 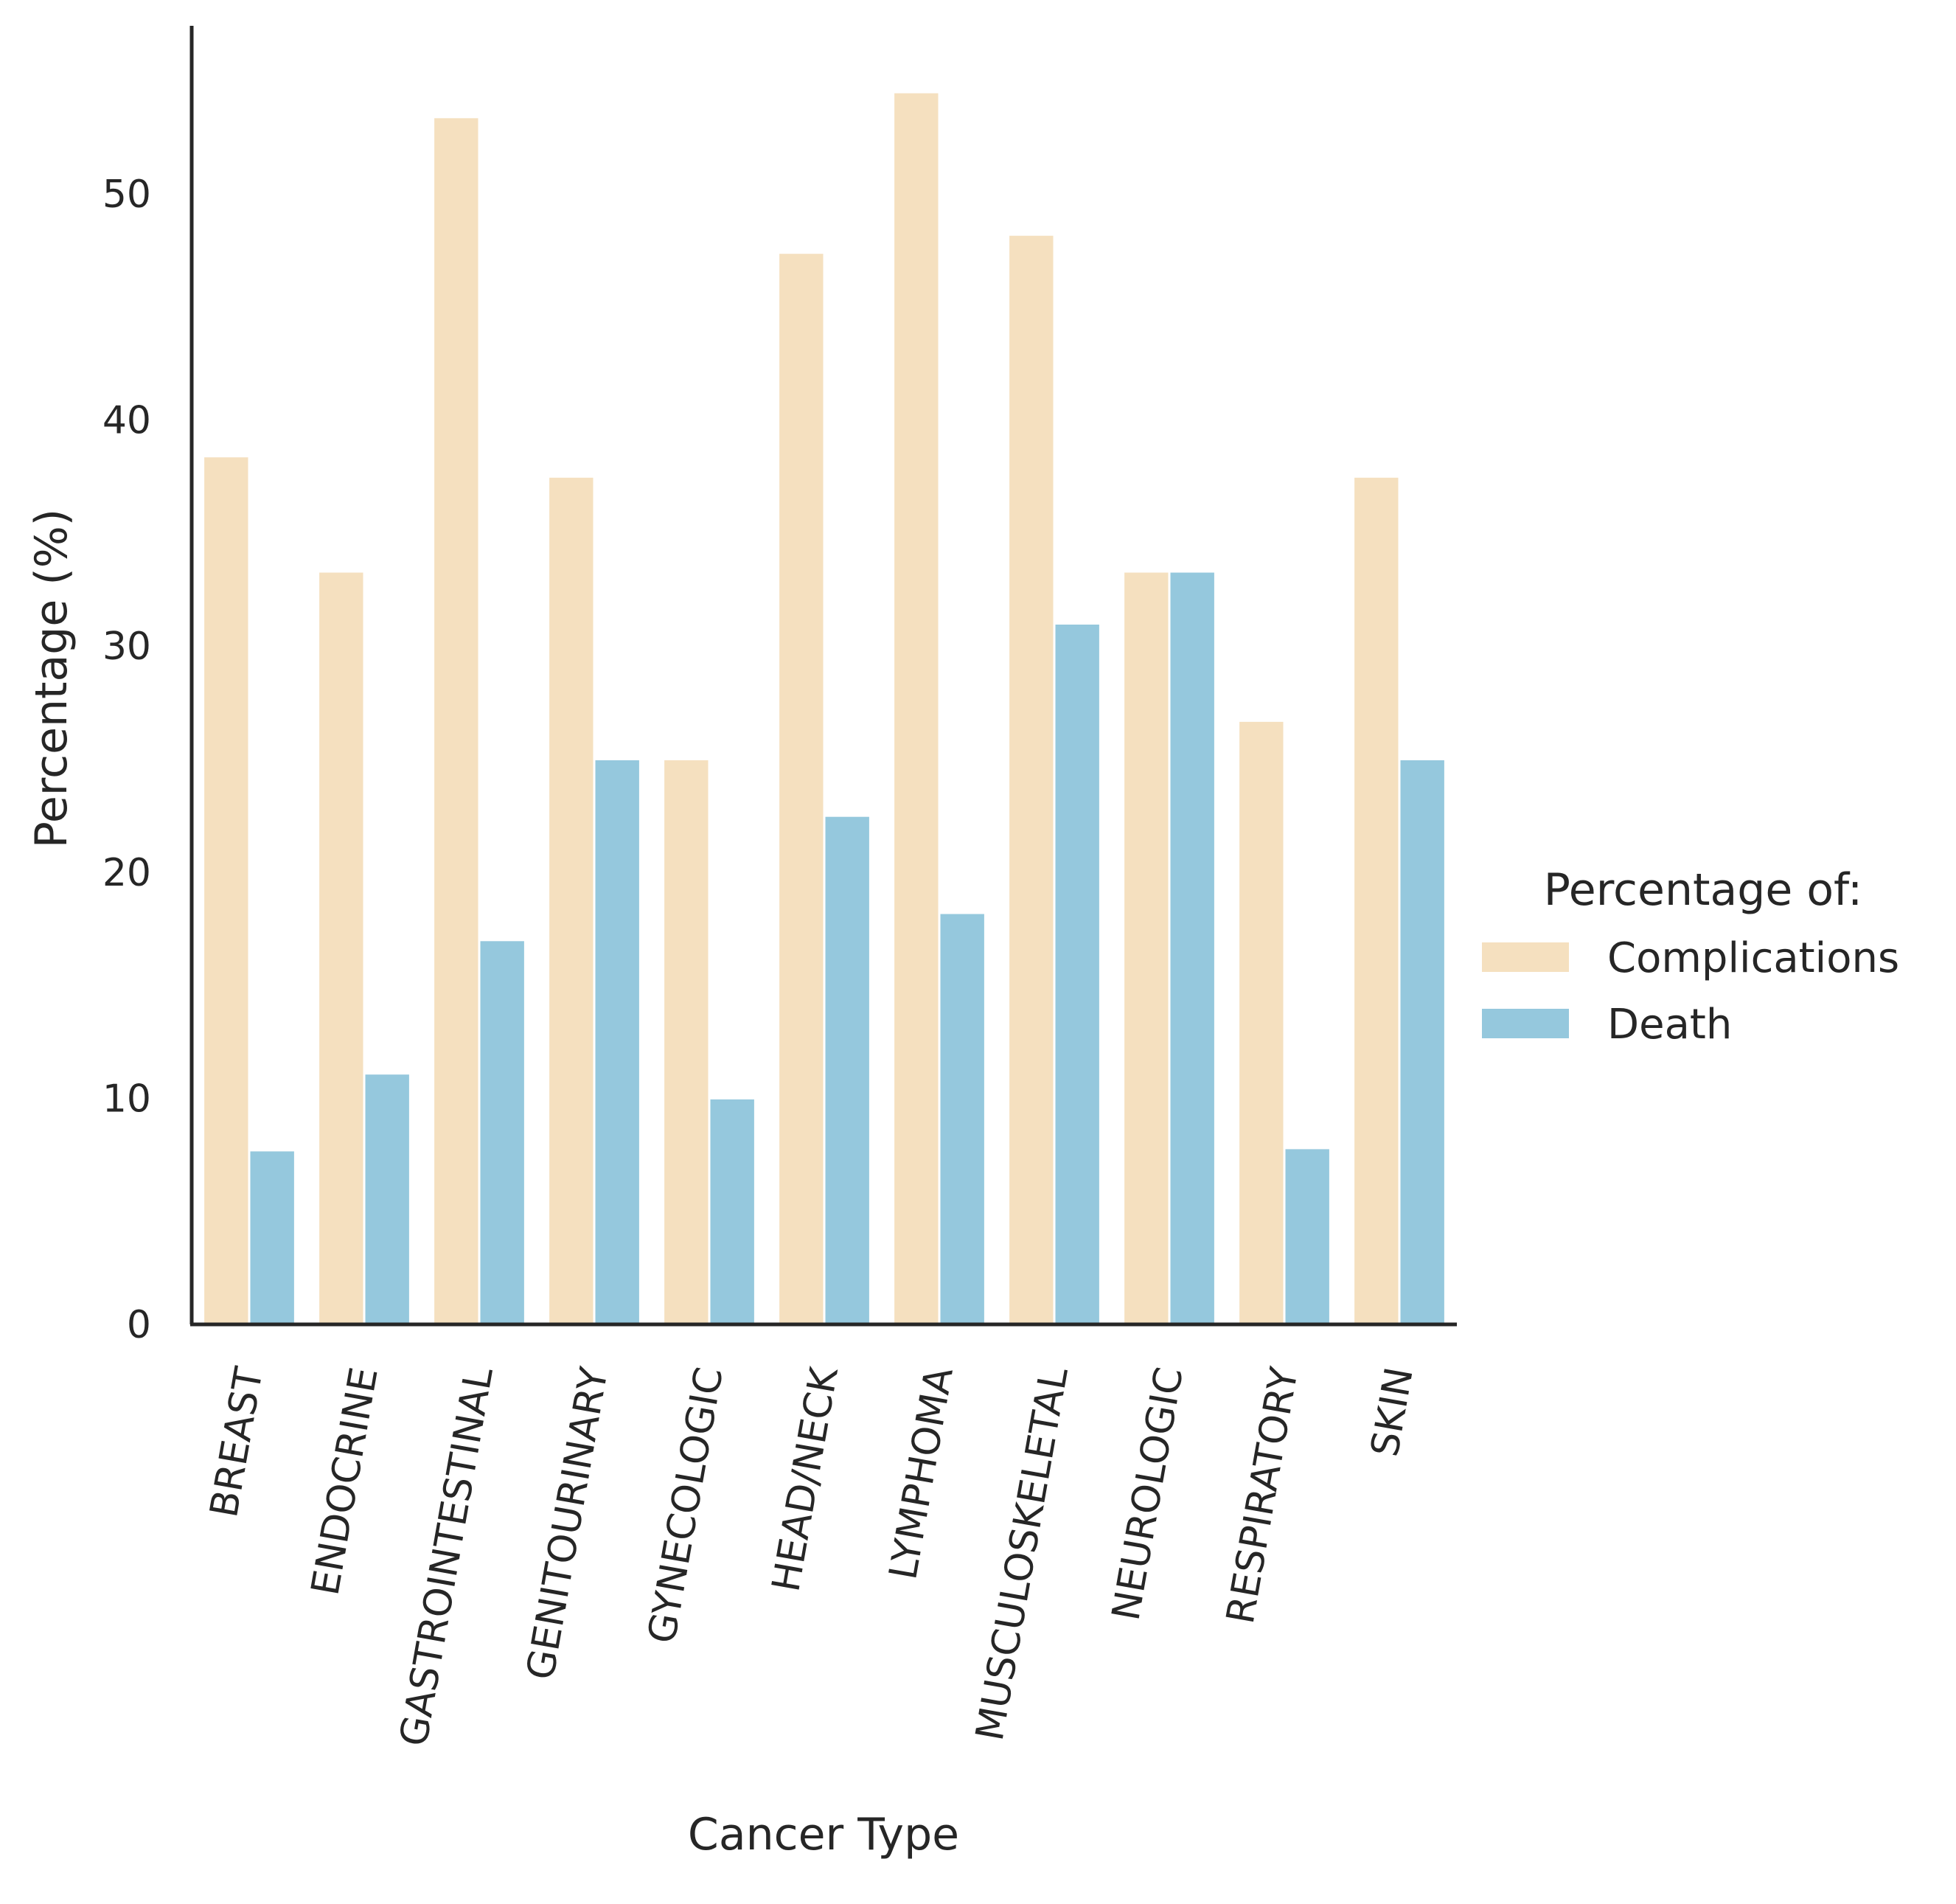 What do you see at coordinates (502, 1132) in the screenshot?
I see `bar-death-gastrointestinal` at bounding box center [502, 1132].